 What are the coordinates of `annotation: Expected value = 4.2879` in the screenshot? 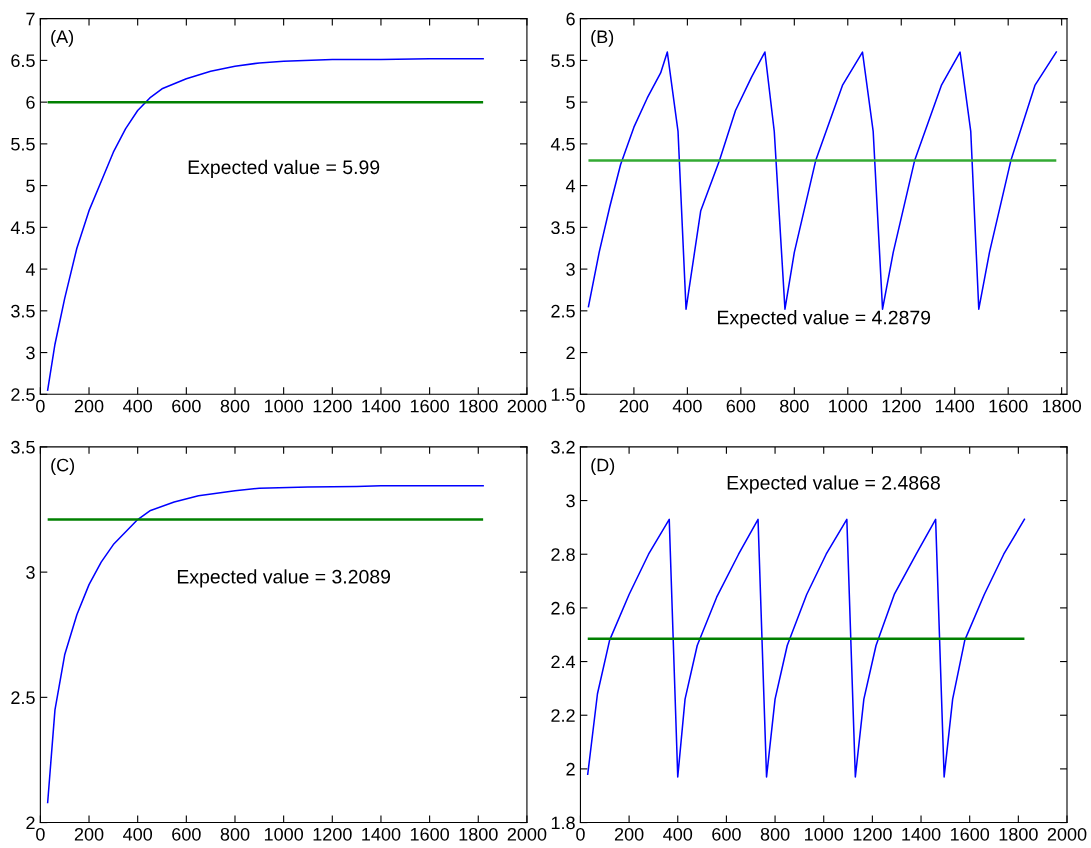 It's located at (824, 319).